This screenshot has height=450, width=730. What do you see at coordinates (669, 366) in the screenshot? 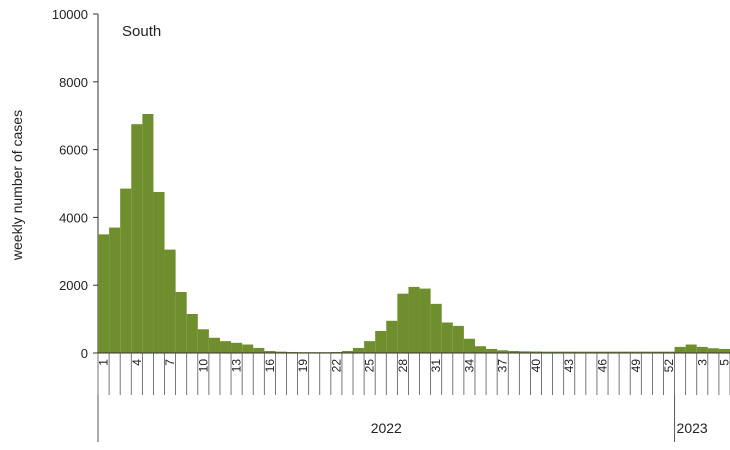
I see `x-tick-label: 52` at bounding box center [669, 366].